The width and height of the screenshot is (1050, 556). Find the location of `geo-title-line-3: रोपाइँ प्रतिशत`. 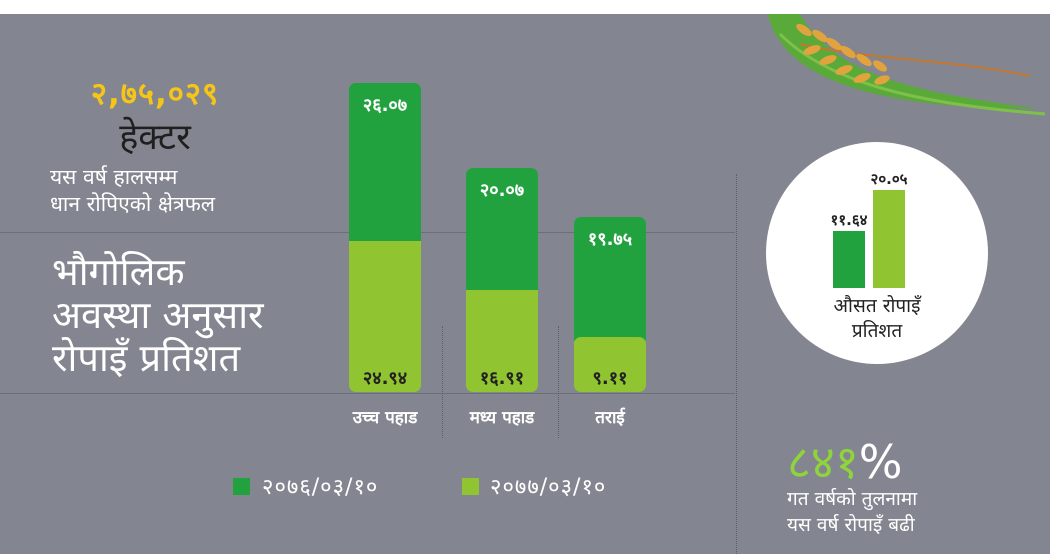

geo-title-line-3: रोपाइँ प्रतिशत is located at coordinates (146, 358).